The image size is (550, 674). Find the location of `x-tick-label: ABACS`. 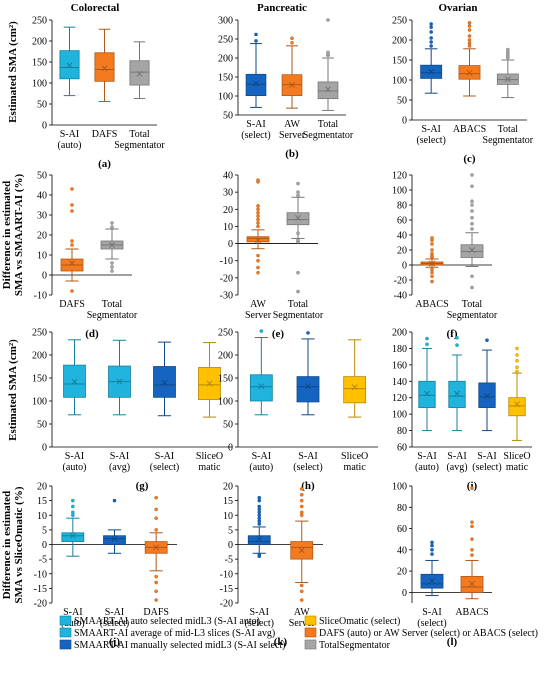

x-tick-label: ABACS is located at coordinates (431, 304).